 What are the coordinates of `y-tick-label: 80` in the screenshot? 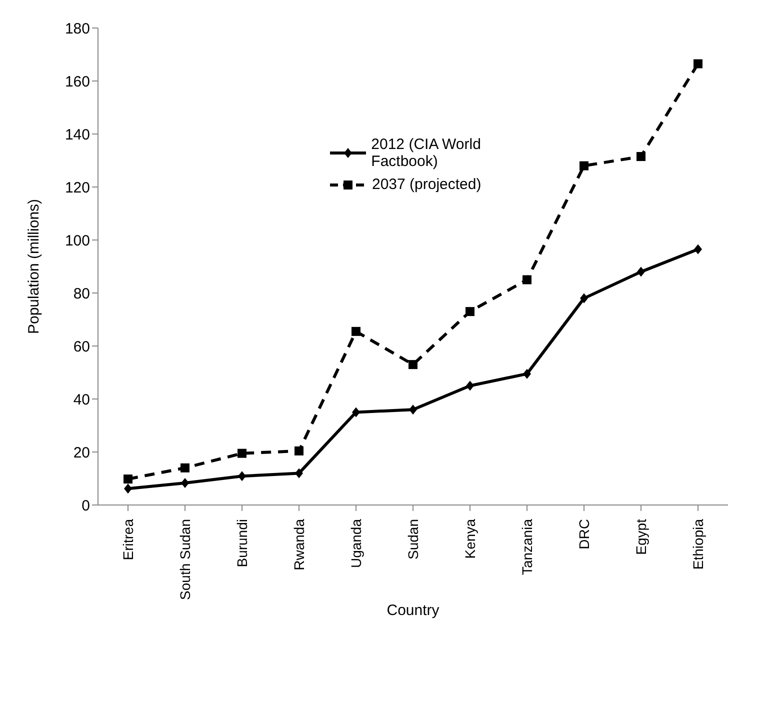 It's located at (81, 293).